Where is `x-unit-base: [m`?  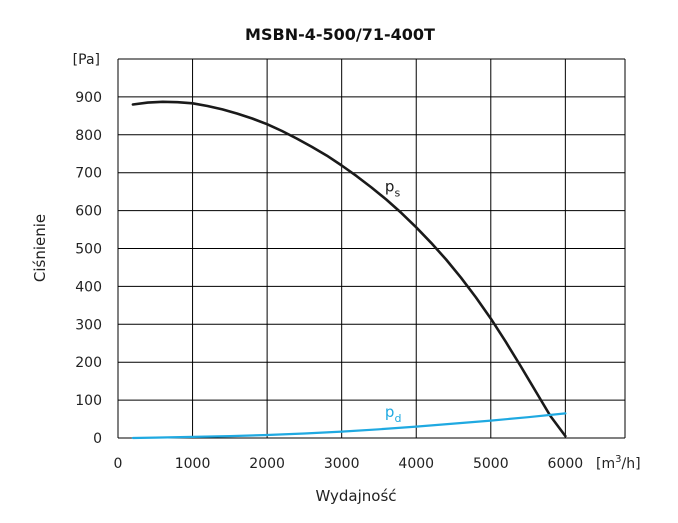
x-unit-base: [m is located at coordinates (605, 464).